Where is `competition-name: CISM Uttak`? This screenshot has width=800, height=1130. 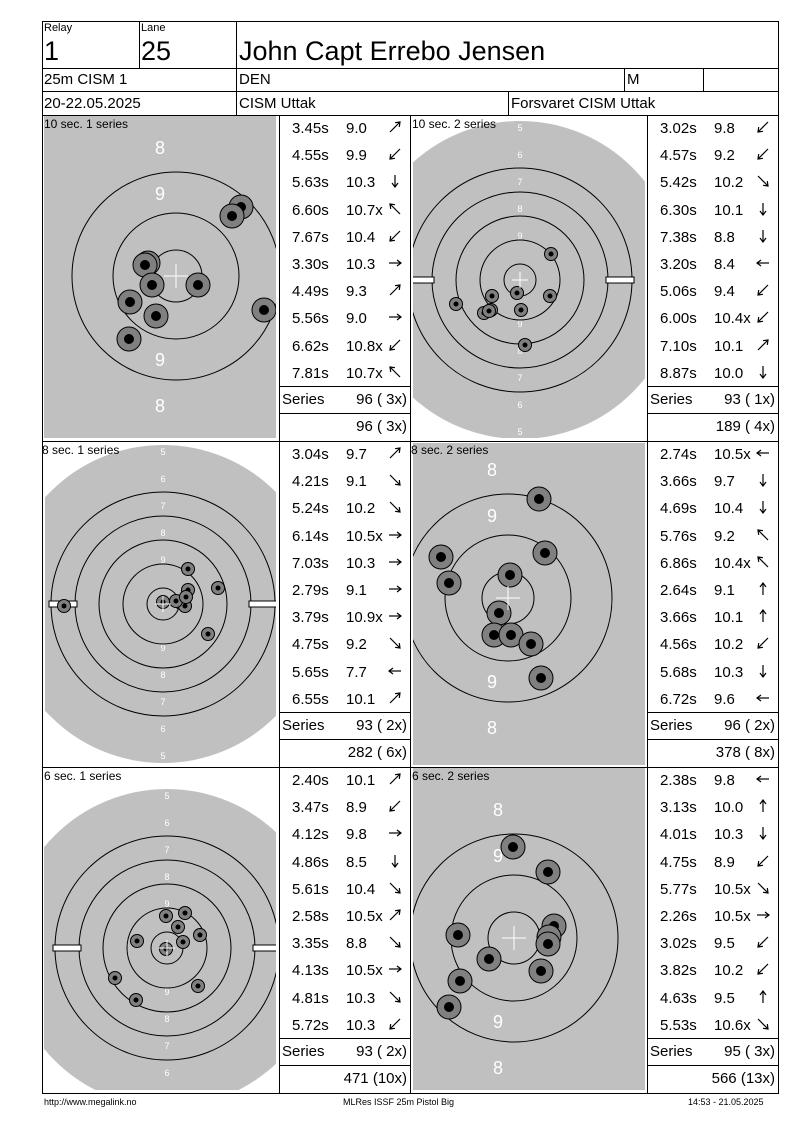 competition-name: CISM Uttak is located at coordinates (277, 103).